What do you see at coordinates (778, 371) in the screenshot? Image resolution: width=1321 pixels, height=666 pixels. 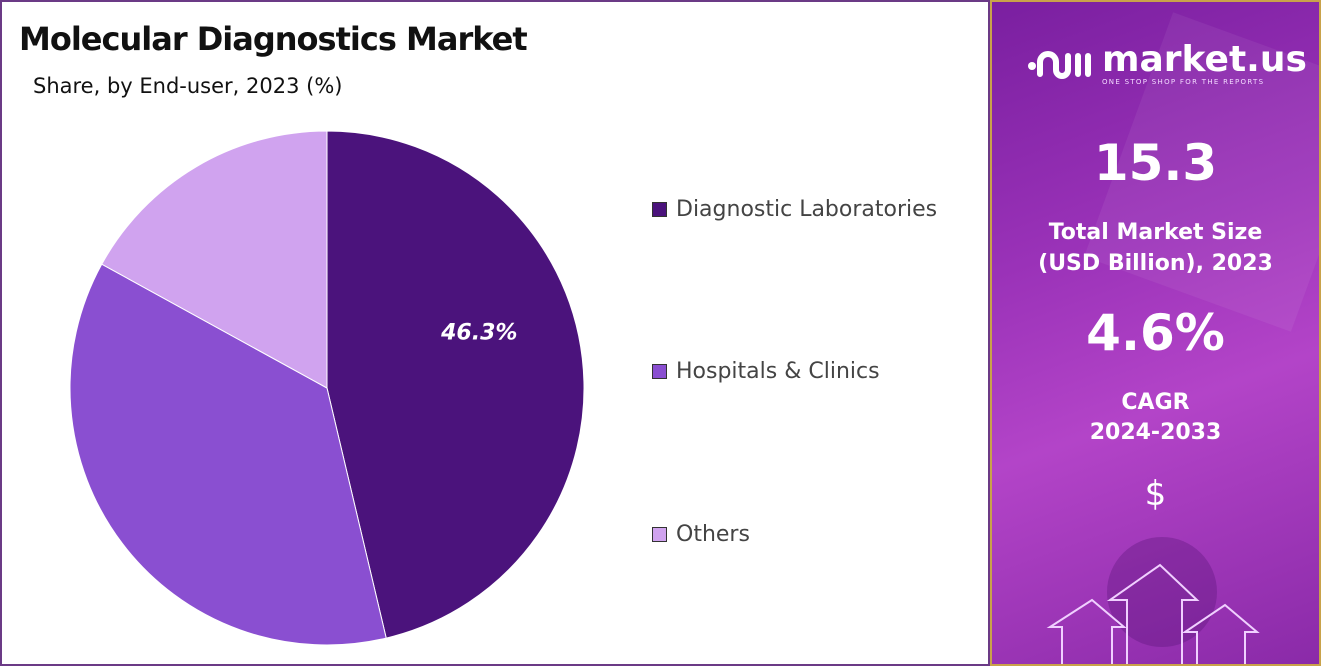 I see `legend-label: Hospitals & Clinics` at bounding box center [778, 371].